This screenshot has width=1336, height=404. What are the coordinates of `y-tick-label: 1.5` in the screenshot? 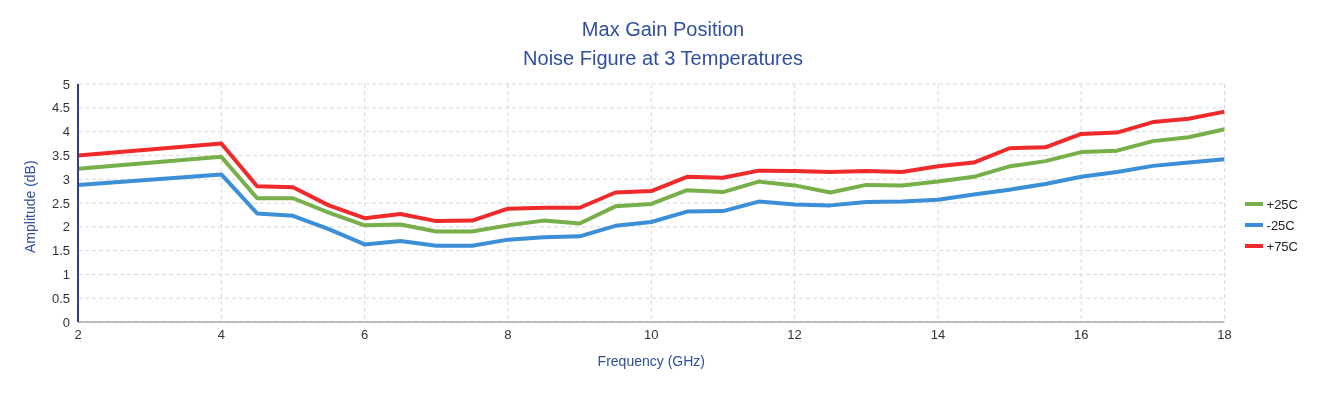 It's located at (60, 251).